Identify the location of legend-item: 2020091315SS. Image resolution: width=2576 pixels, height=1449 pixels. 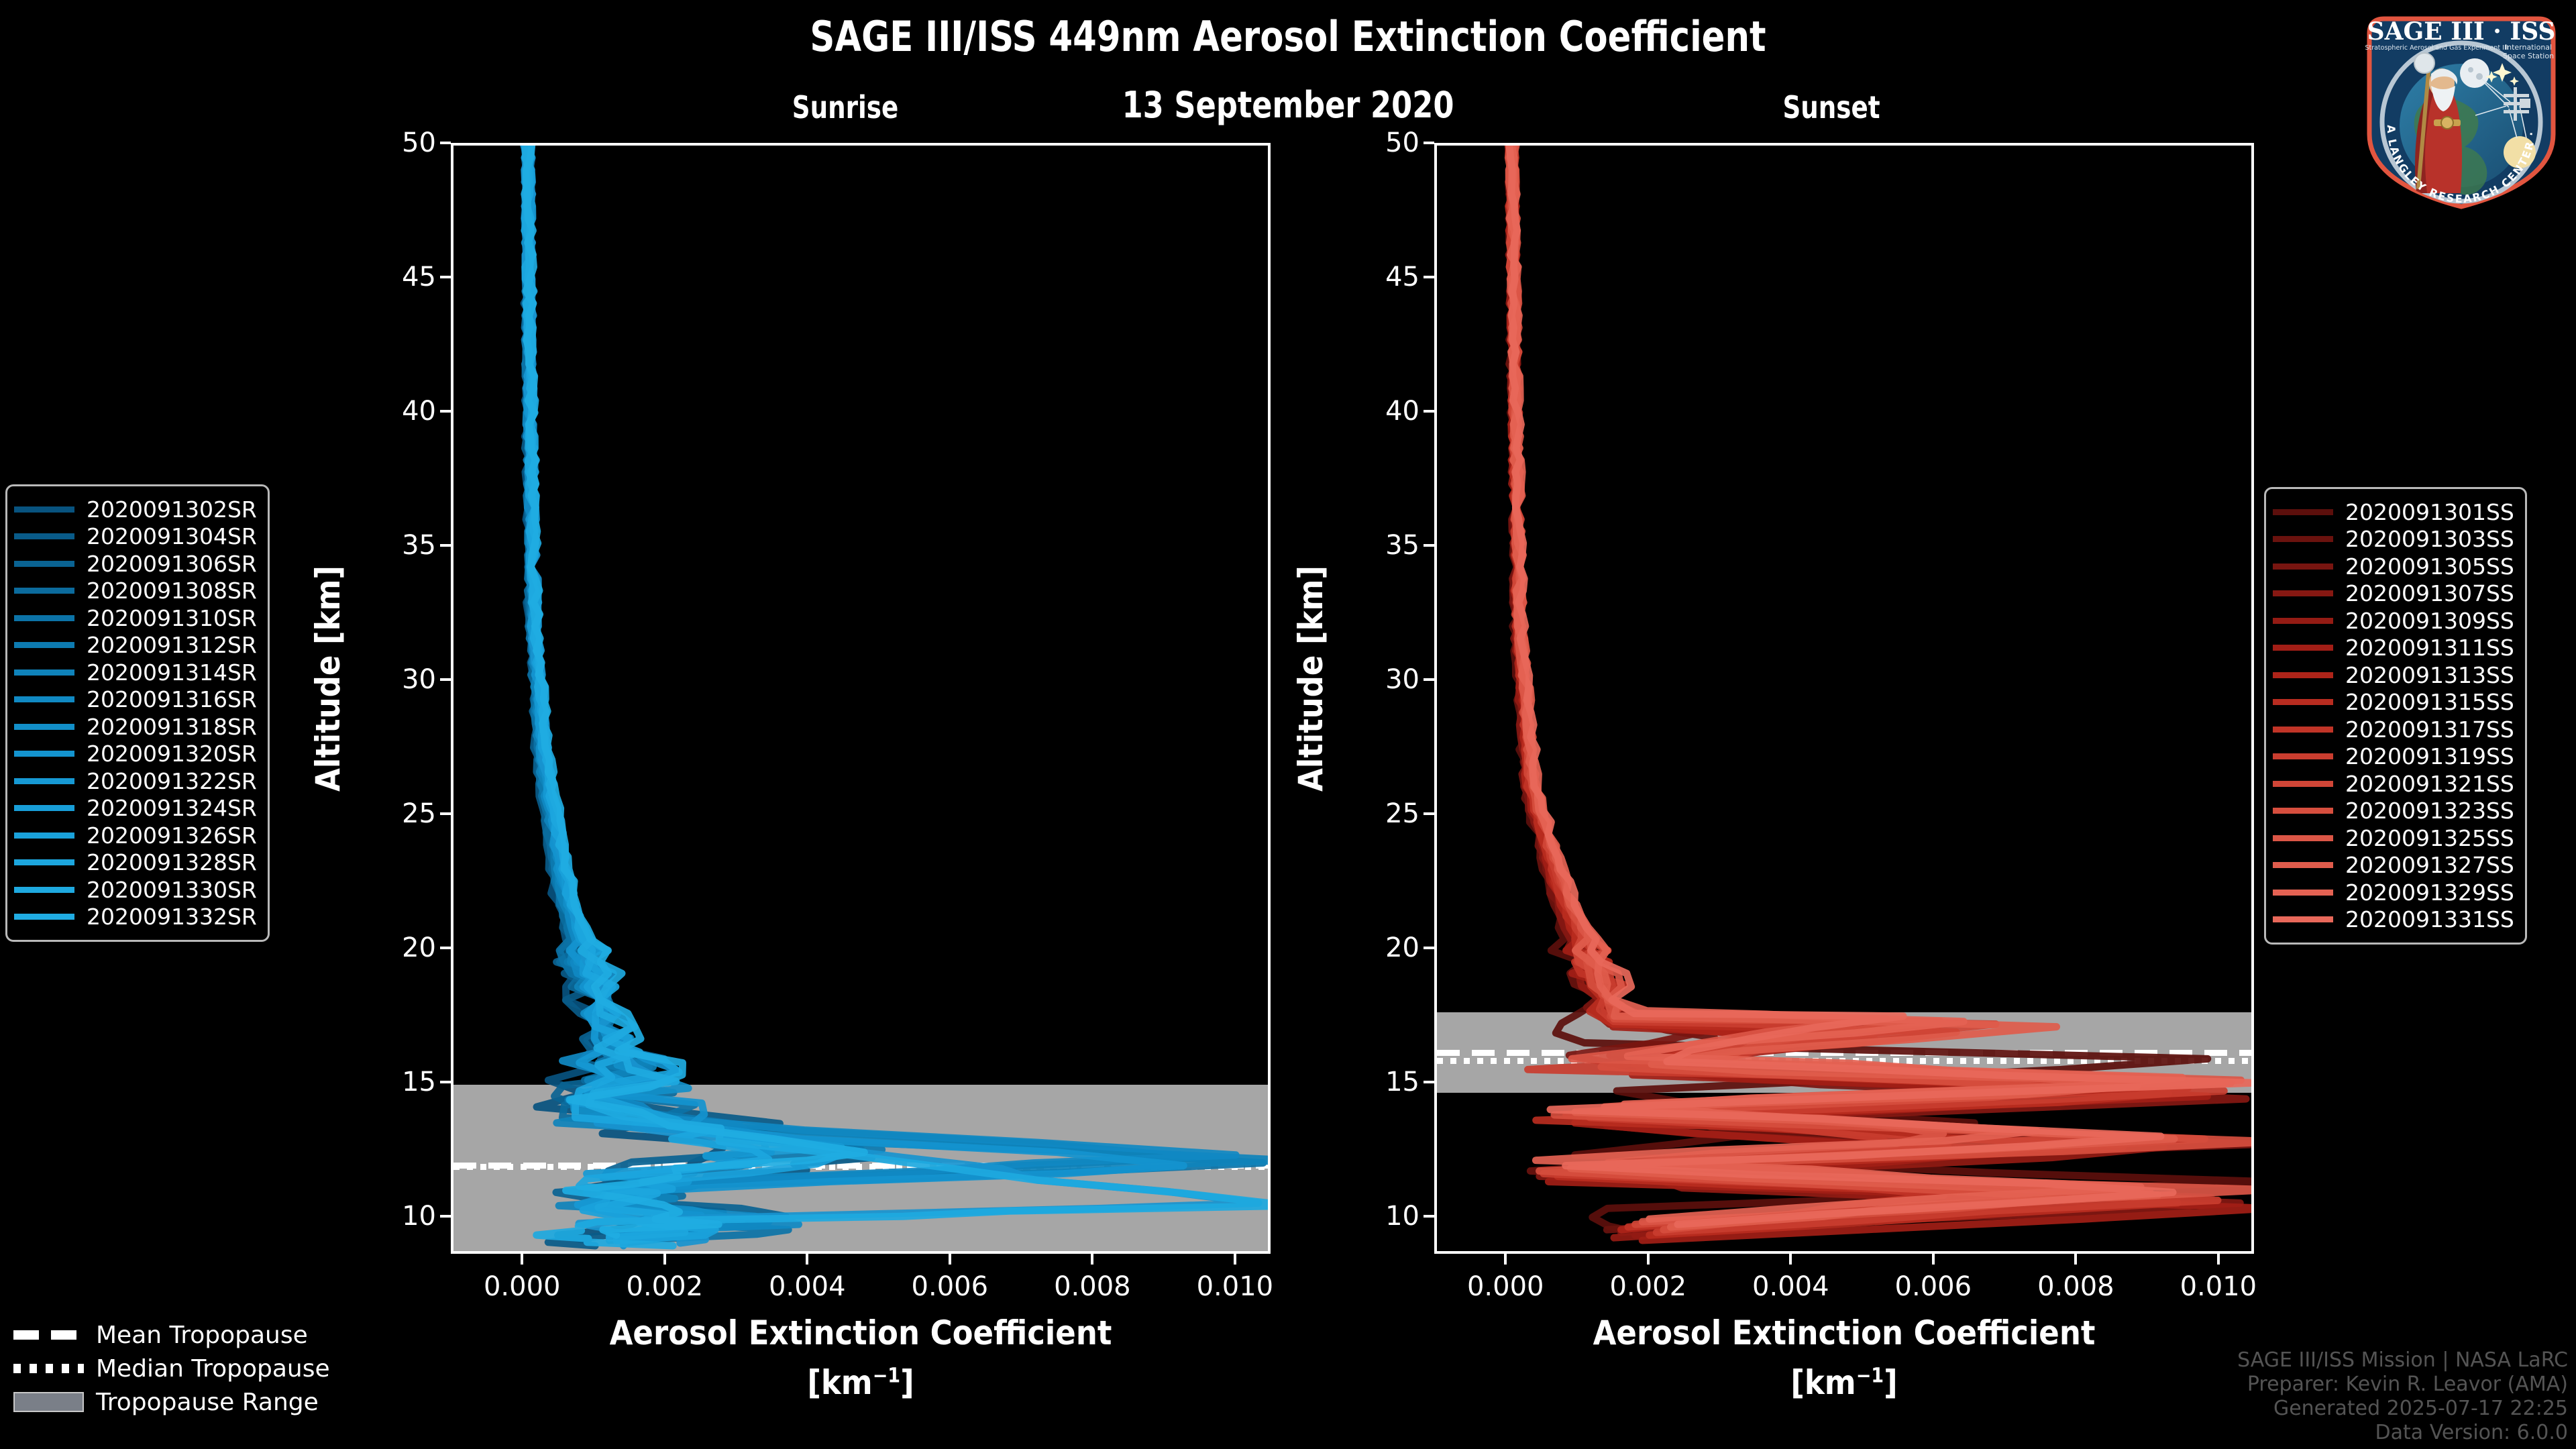
(2393, 702).